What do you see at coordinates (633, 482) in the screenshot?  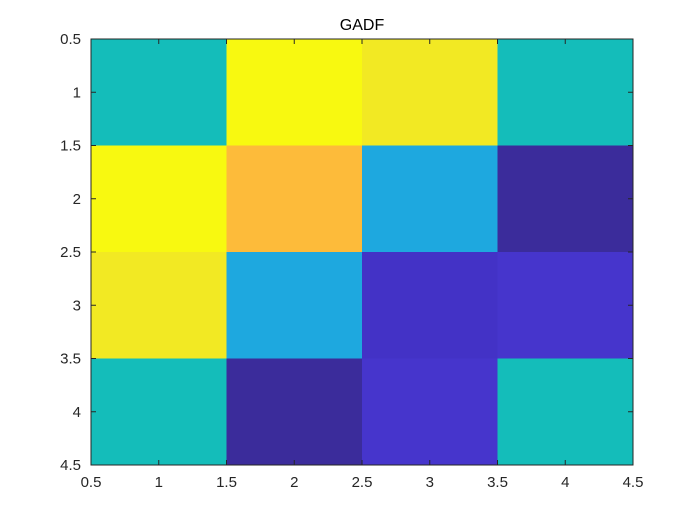 I see `x-tick-label: 4.5` at bounding box center [633, 482].